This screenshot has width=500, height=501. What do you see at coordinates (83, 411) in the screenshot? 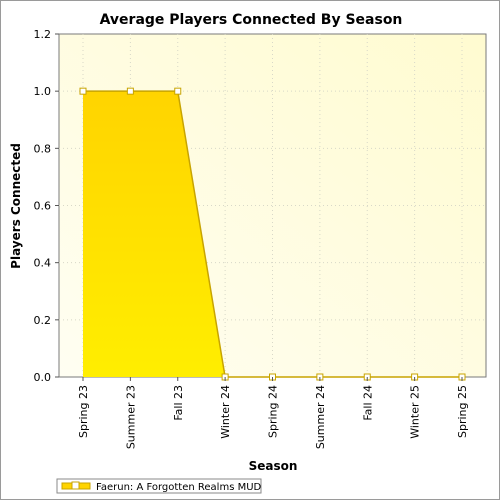
I see `x-tick-label: Spring 23` at bounding box center [83, 411].